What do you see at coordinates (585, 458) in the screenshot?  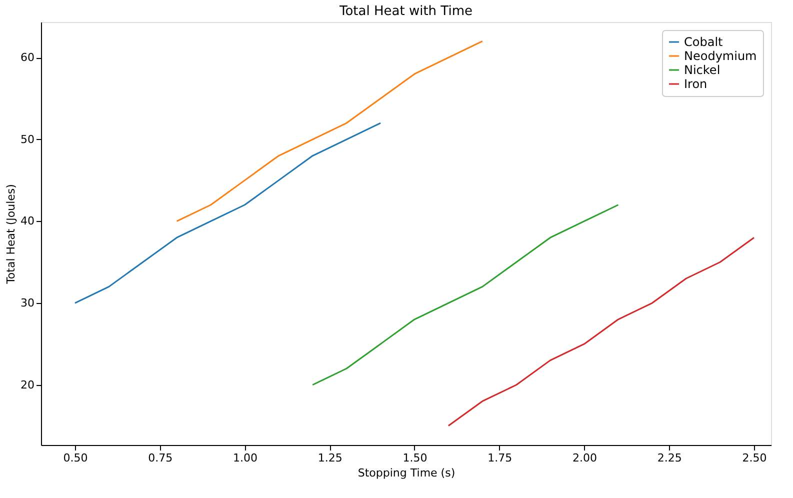 I see `x-tick-label: 2.00` at bounding box center [585, 458].